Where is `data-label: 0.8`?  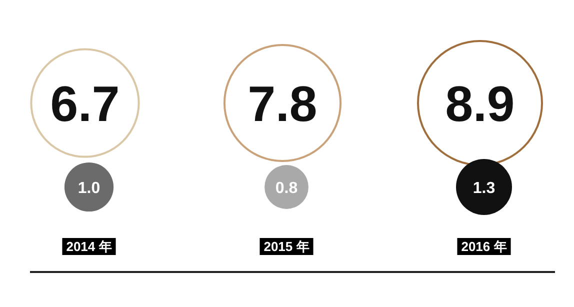 data-label: 0.8 is located at coordinates (286, 188).